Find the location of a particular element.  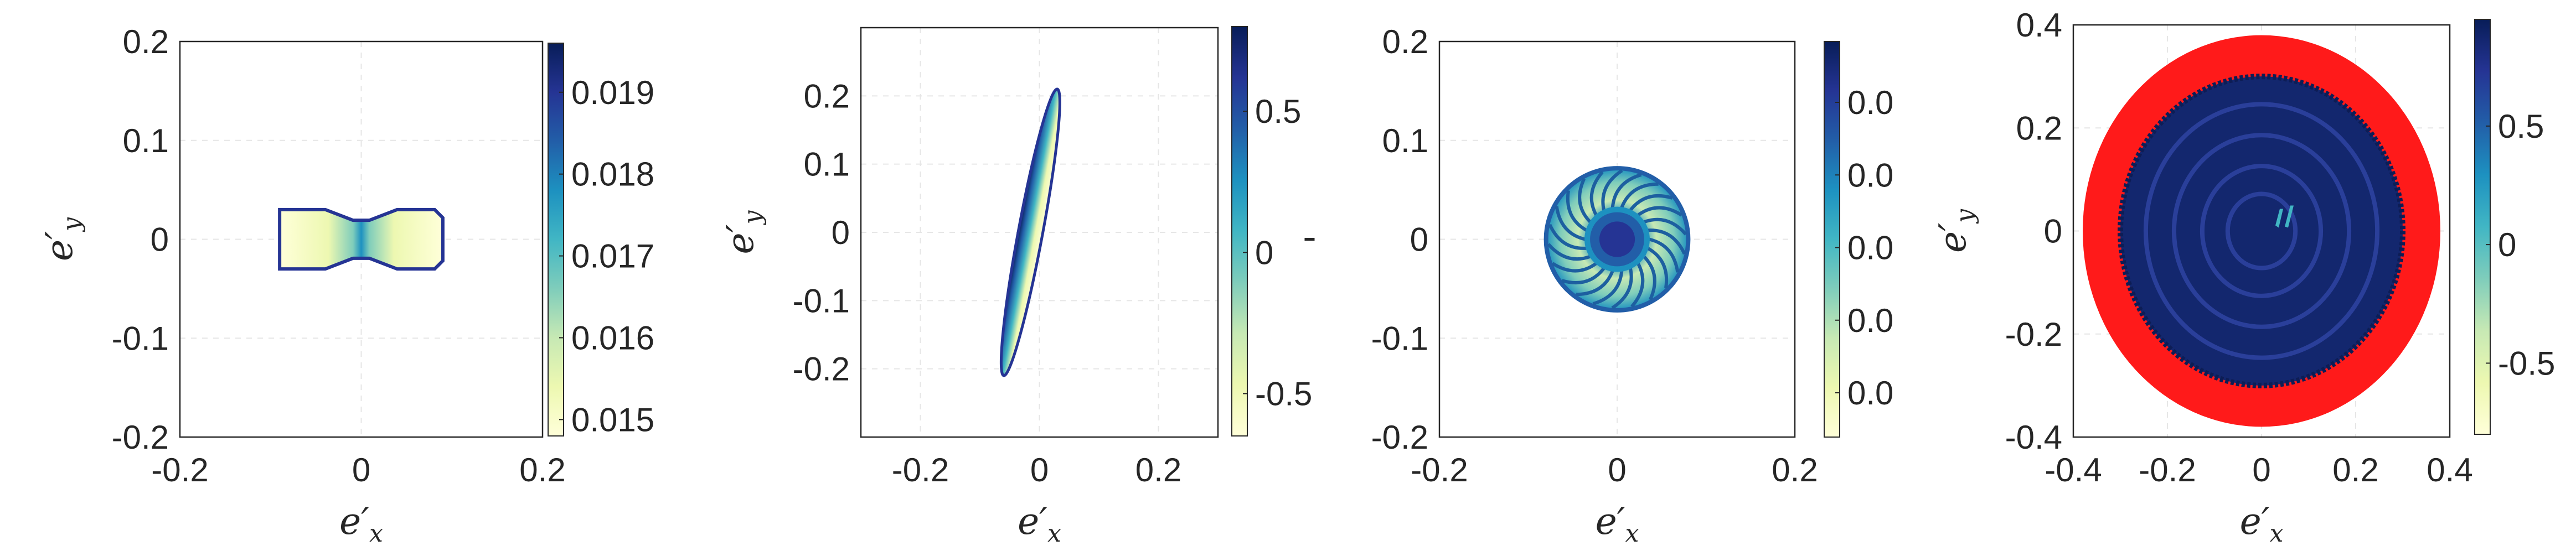

colorbar-tick-label: 0.015 is located at coordinates (612, 419).